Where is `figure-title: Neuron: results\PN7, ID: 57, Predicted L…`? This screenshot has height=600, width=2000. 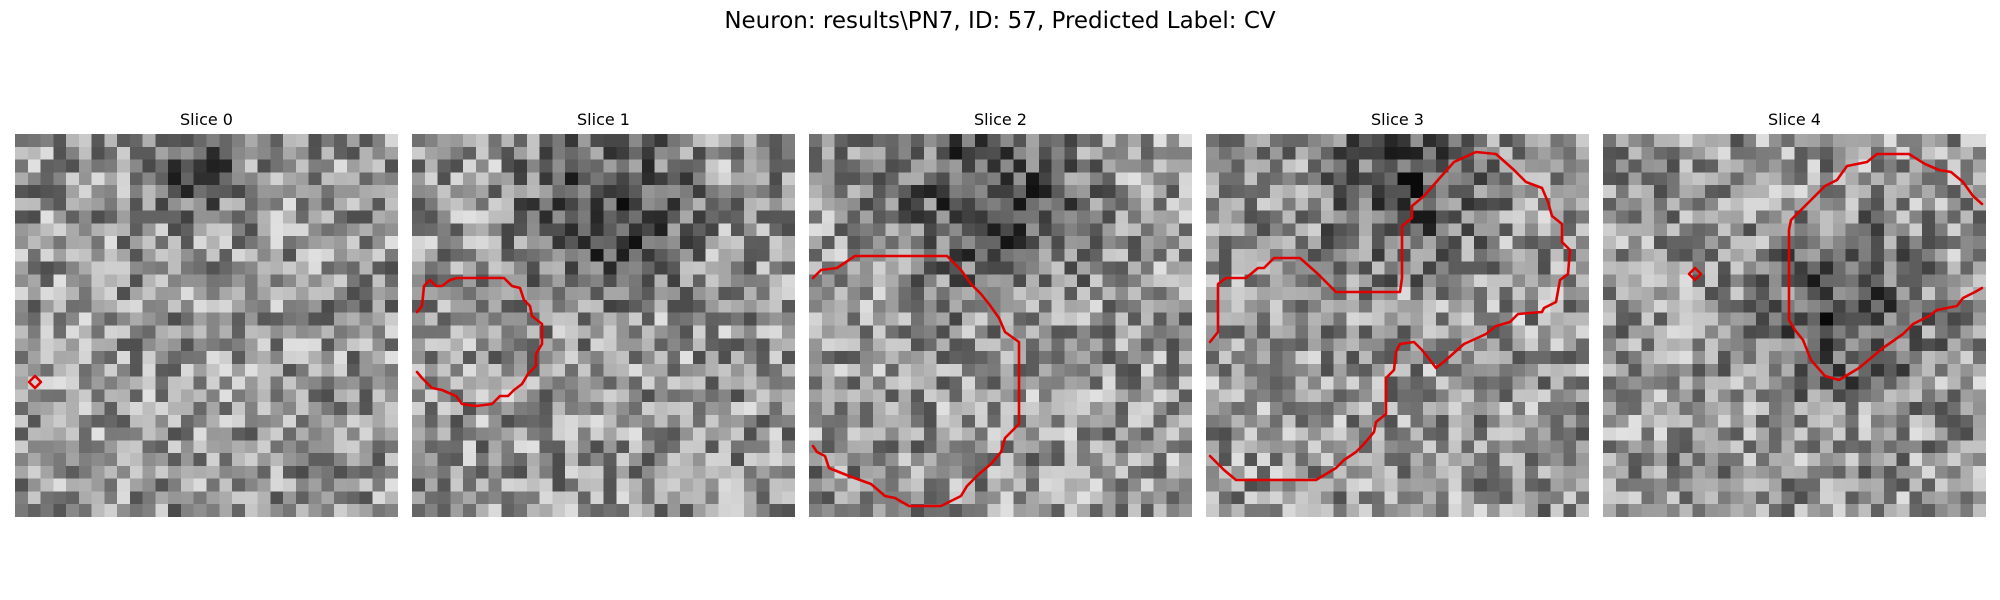
figure-title: Neuron: results\PN7, ID: 57, Predicted L… is located at coordinates (1000, 21).